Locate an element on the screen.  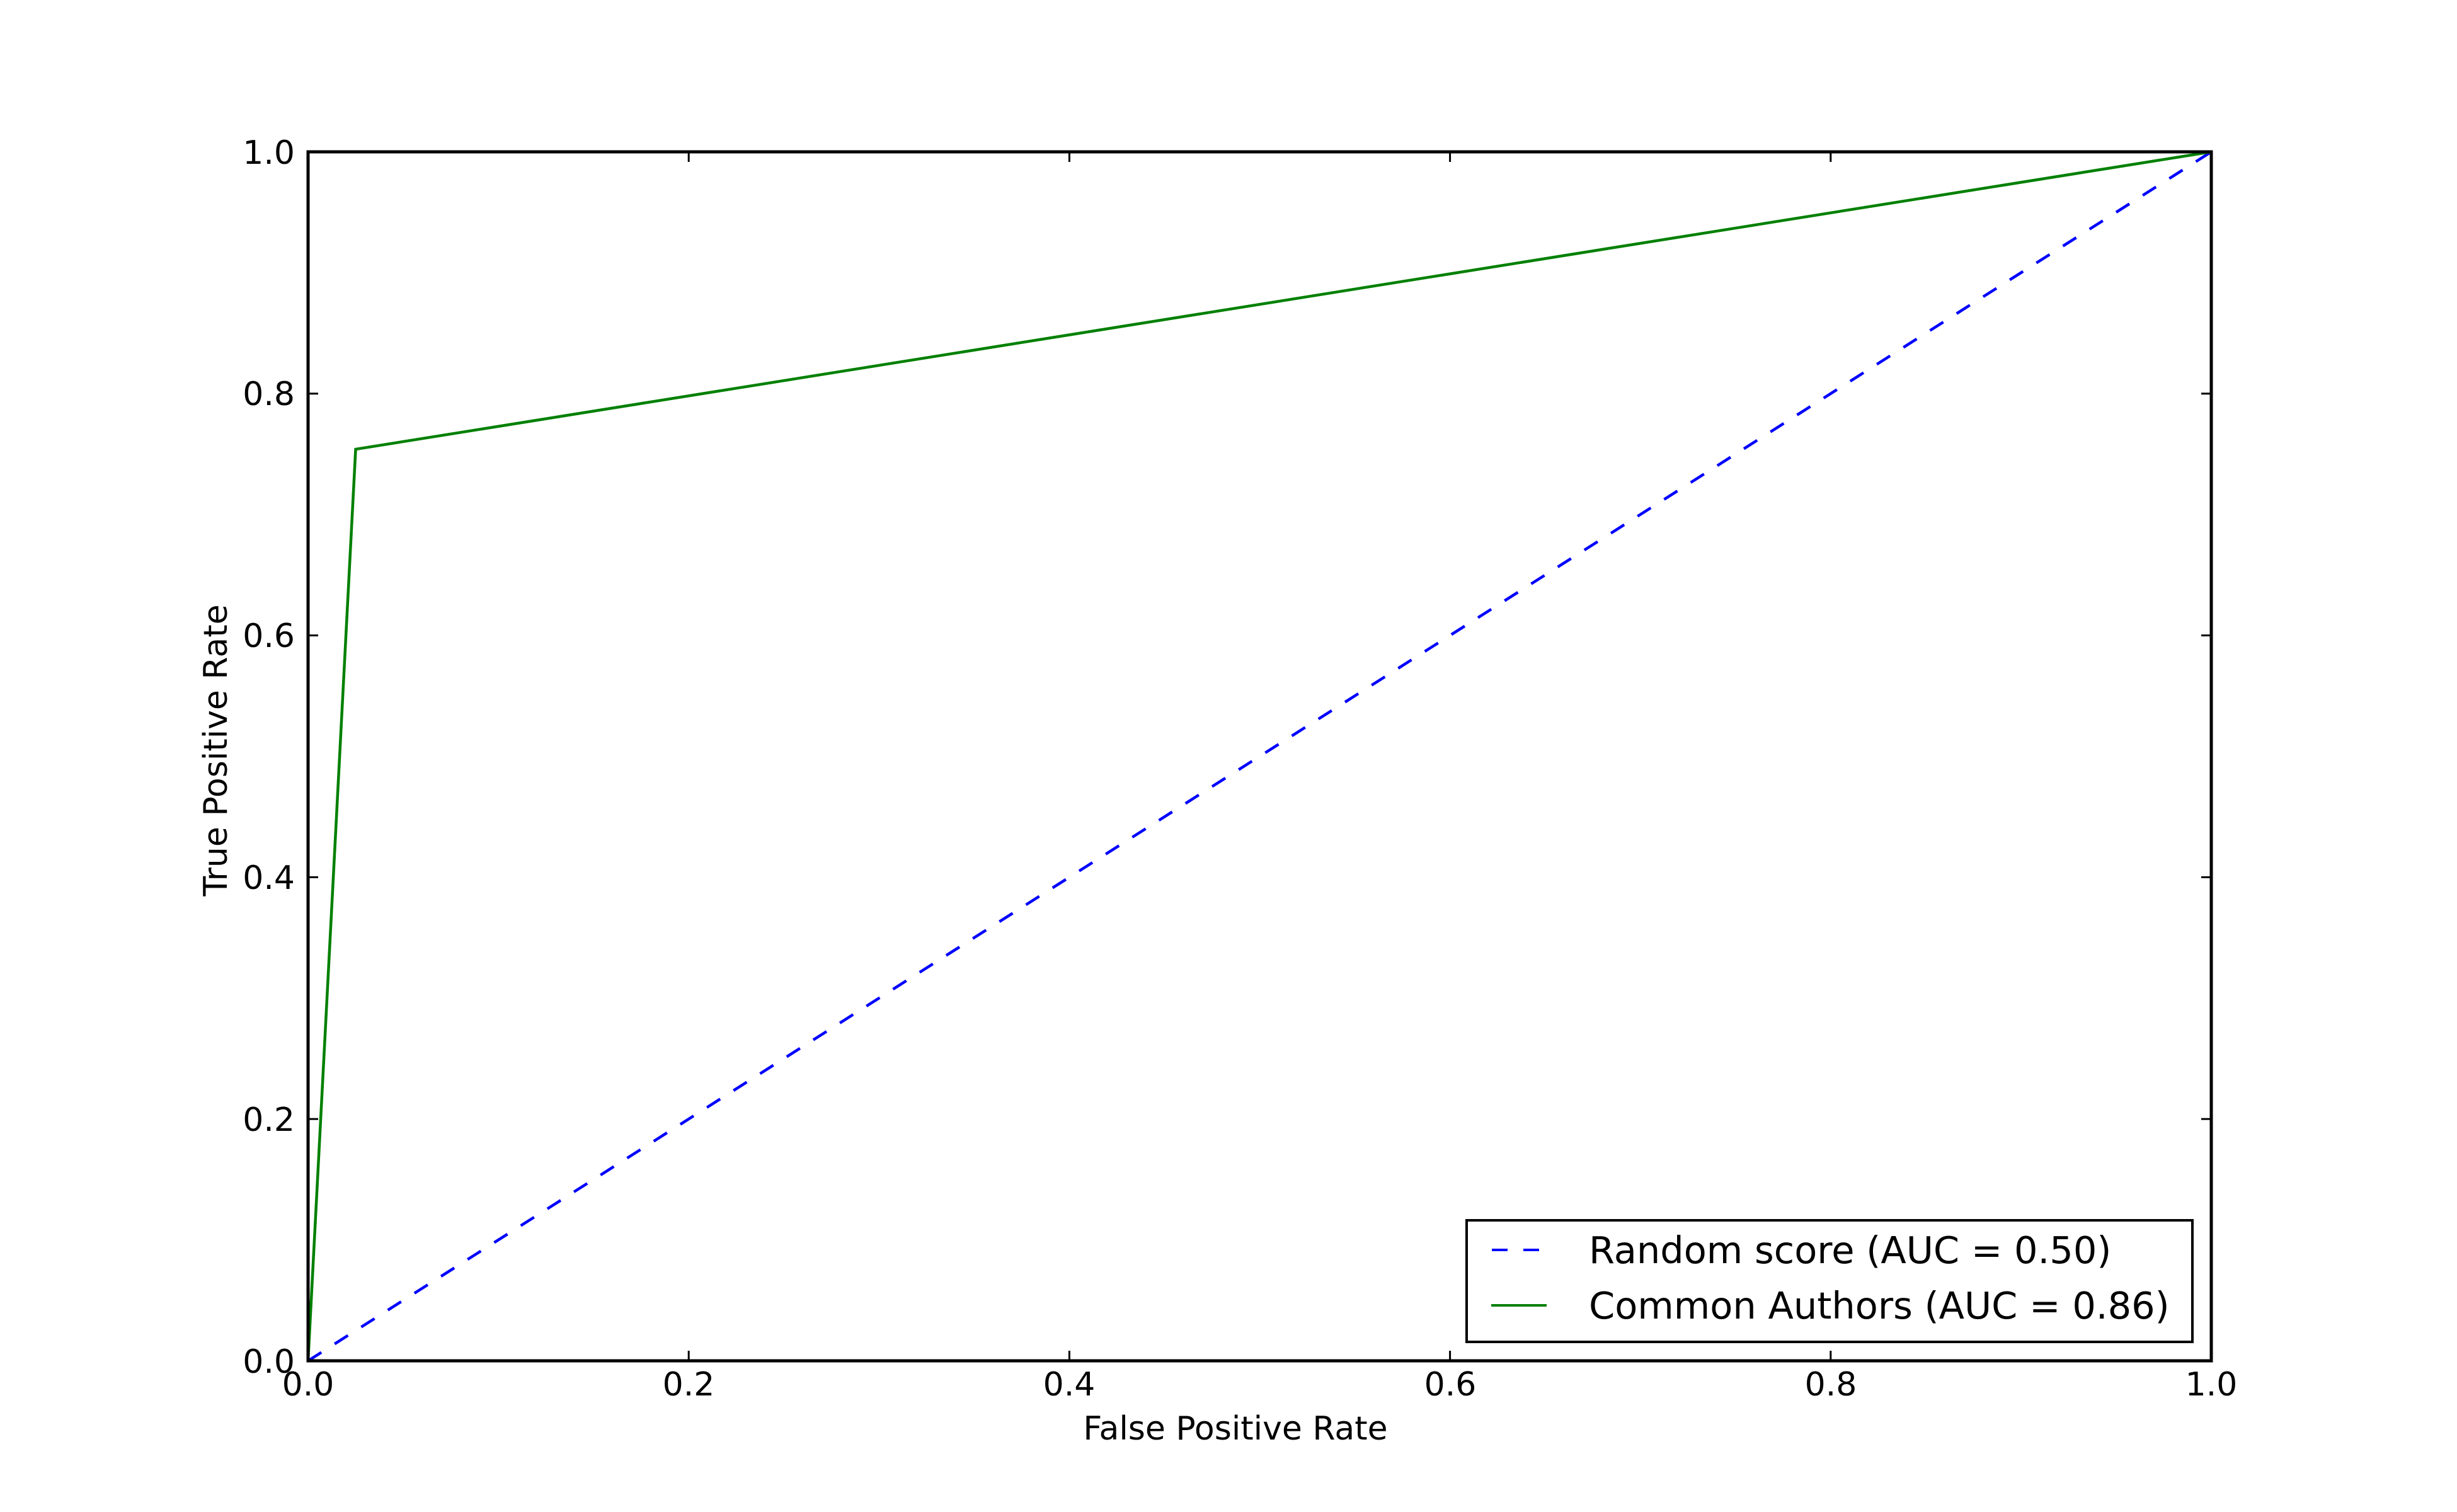
legend-label: Random score (AUC = 0.50) is located at coordinates (1850, 1250).